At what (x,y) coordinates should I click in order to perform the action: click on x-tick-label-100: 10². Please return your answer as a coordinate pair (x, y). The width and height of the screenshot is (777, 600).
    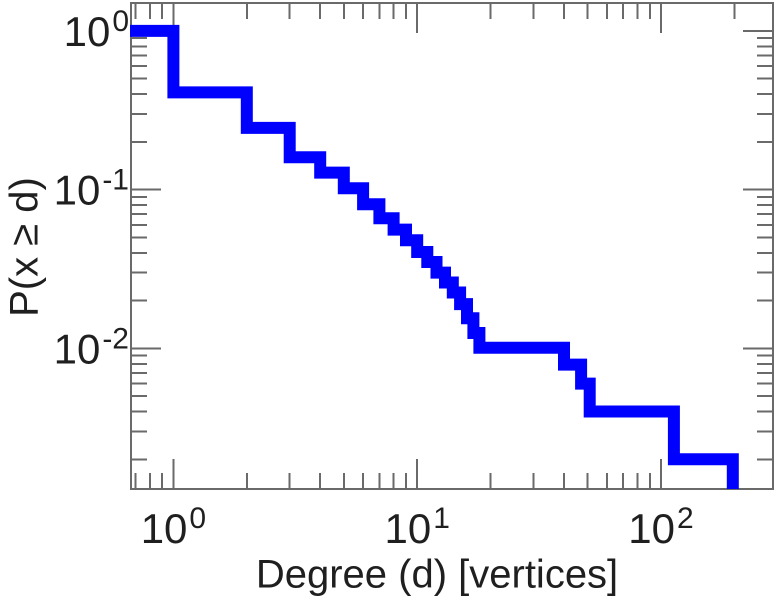
    Looking at the image, I should click on (660, 527).